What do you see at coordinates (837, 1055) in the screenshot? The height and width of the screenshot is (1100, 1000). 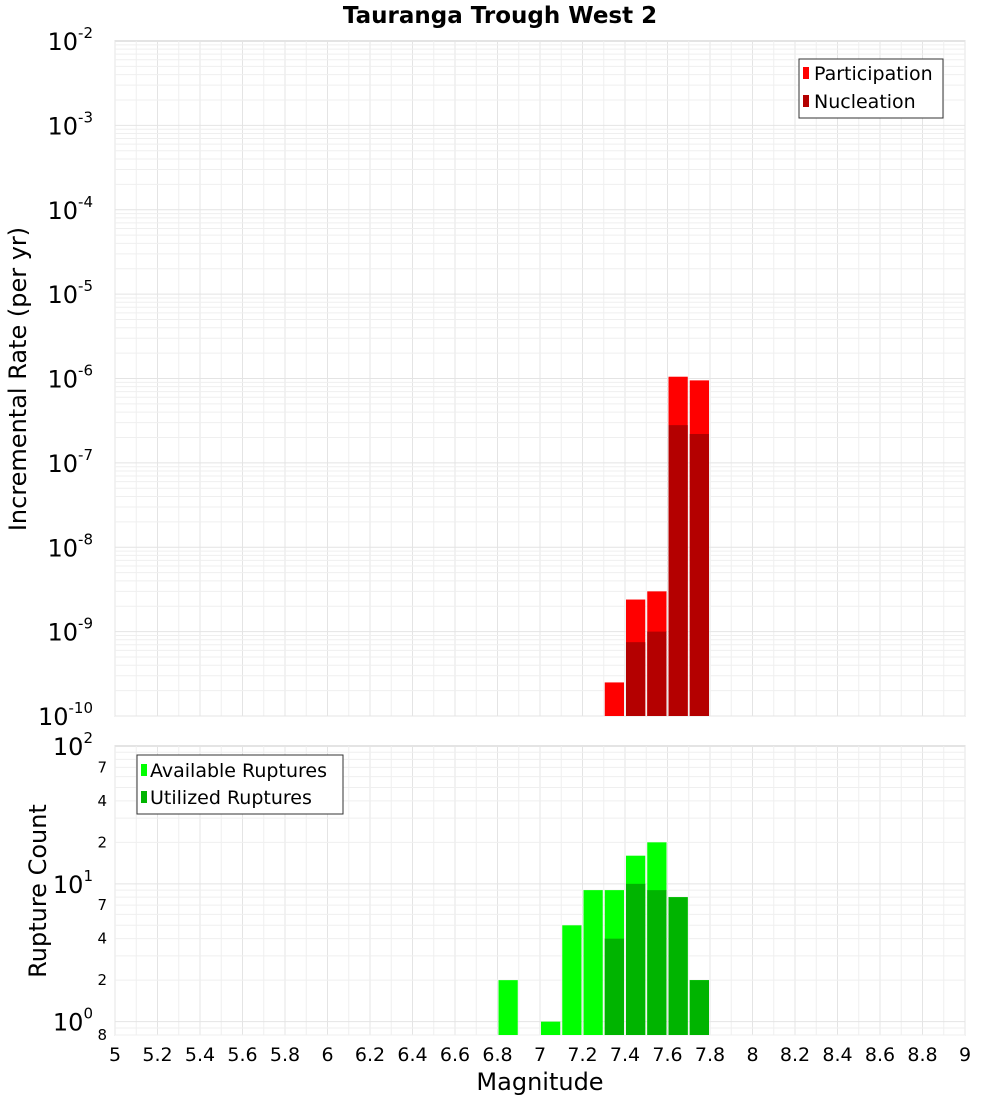 I see `x-tick-label: 8.4` at bounding box center [837, 1055].